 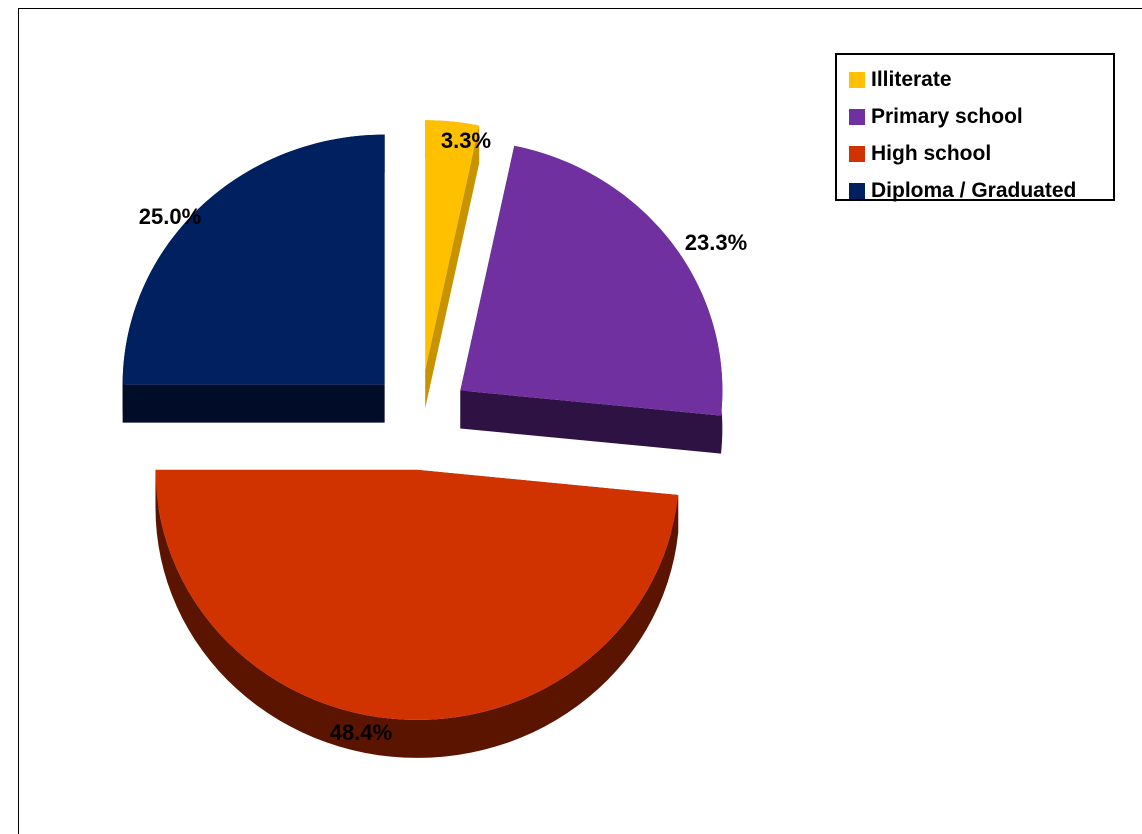 I want to click on pie-slice-primary-school, so click(x=591, y=299).